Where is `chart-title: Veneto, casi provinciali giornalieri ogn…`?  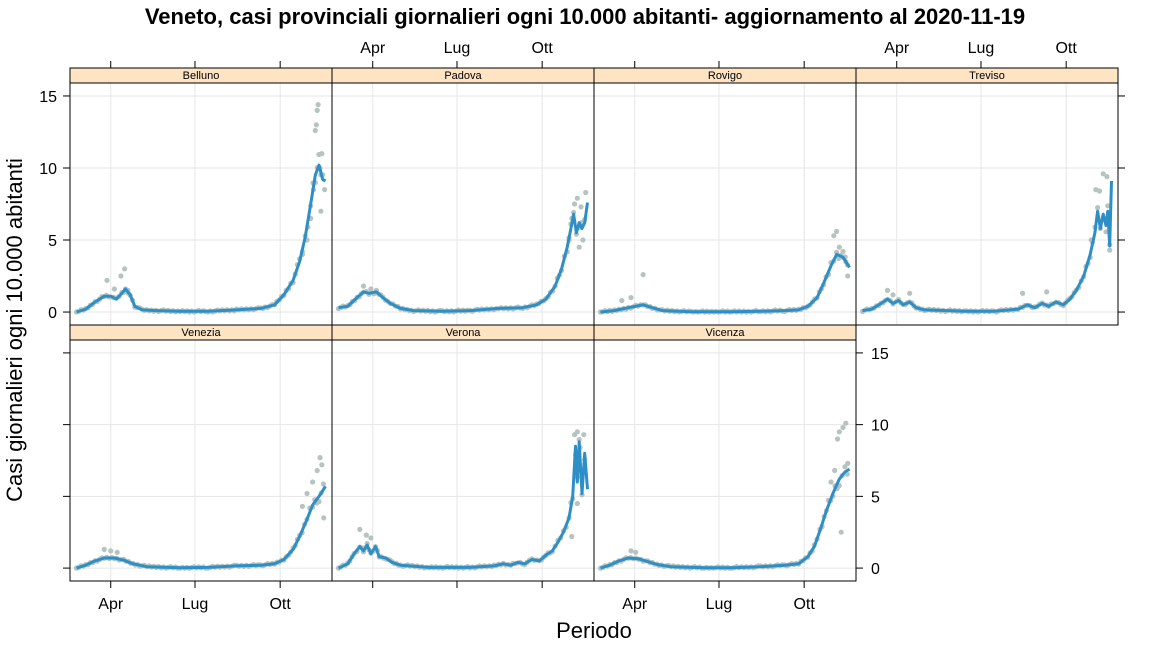
chart-title: Veneto, casi provinciali giornalieri ogn… is located at coordinates (585, 16).